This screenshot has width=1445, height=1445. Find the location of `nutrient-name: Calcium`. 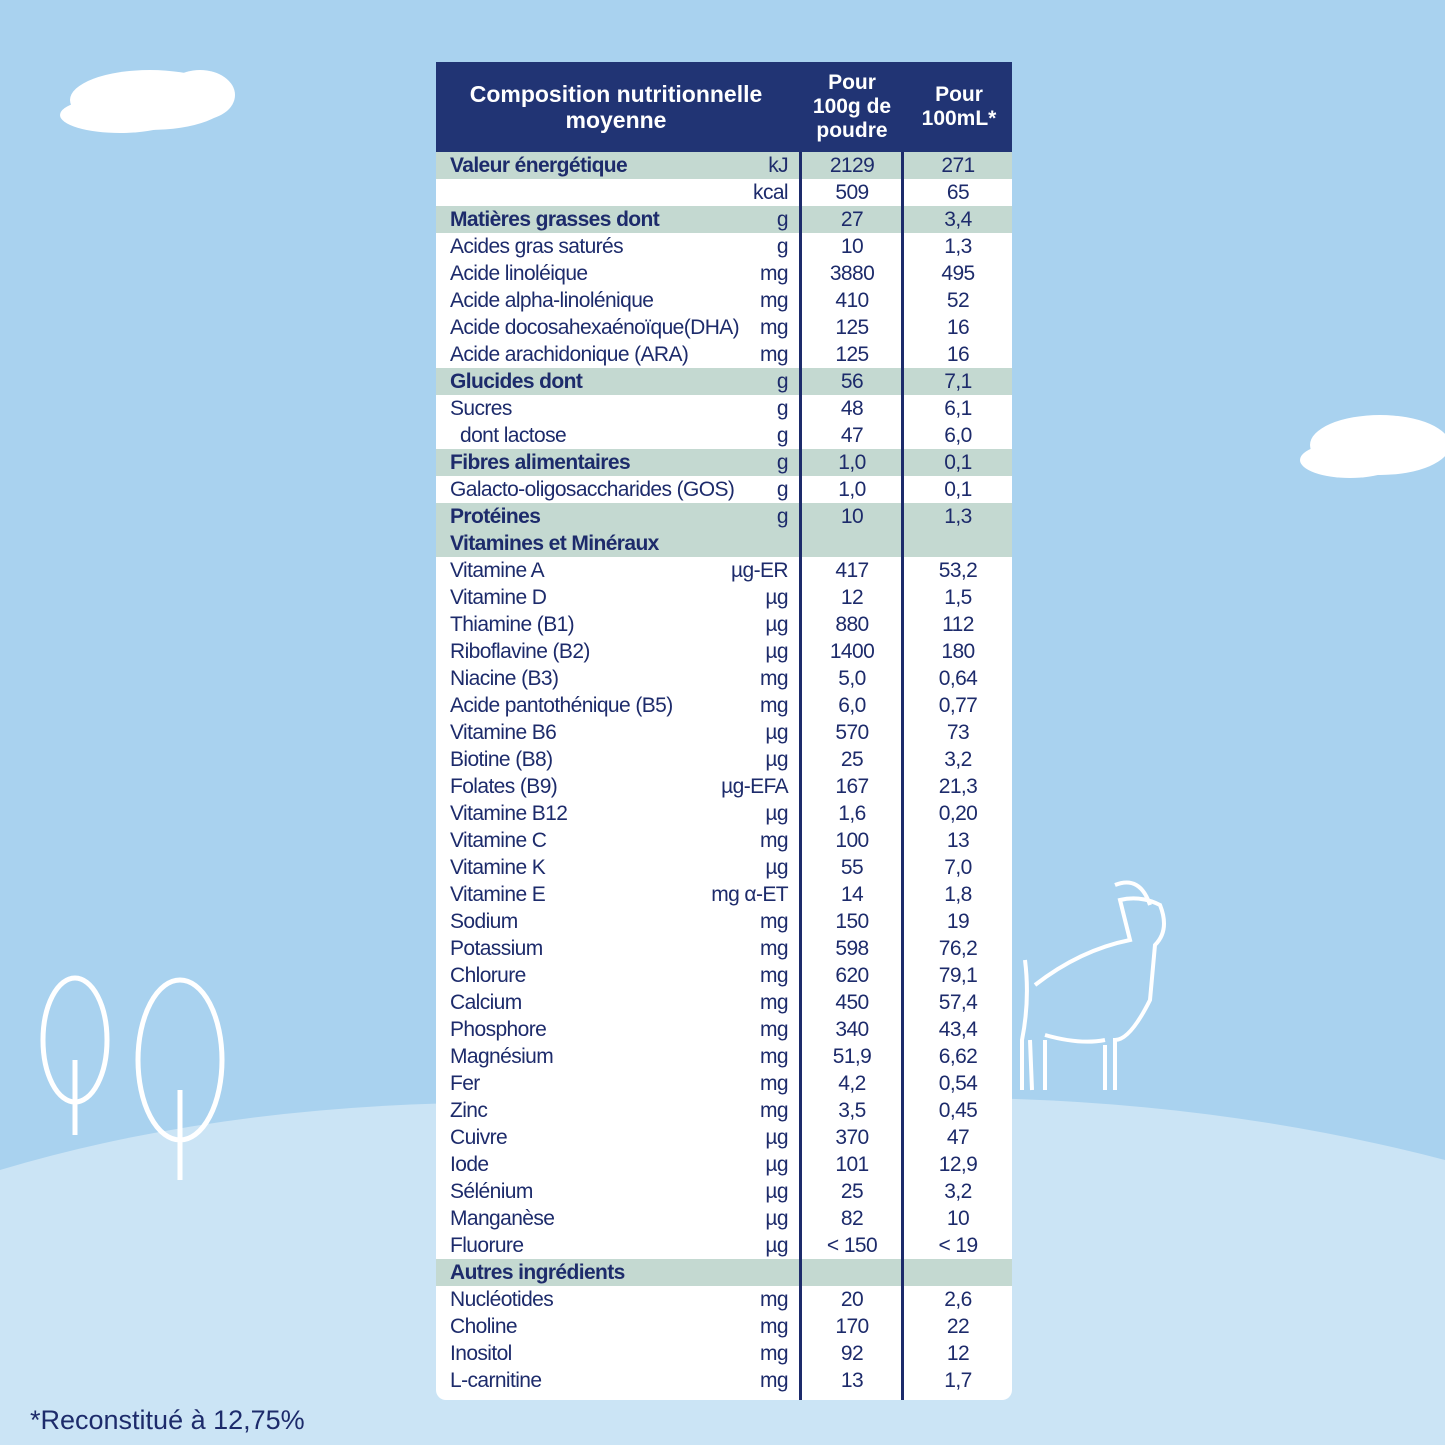

nutrient-name: Calcium is located at coordinates (486, 1002).